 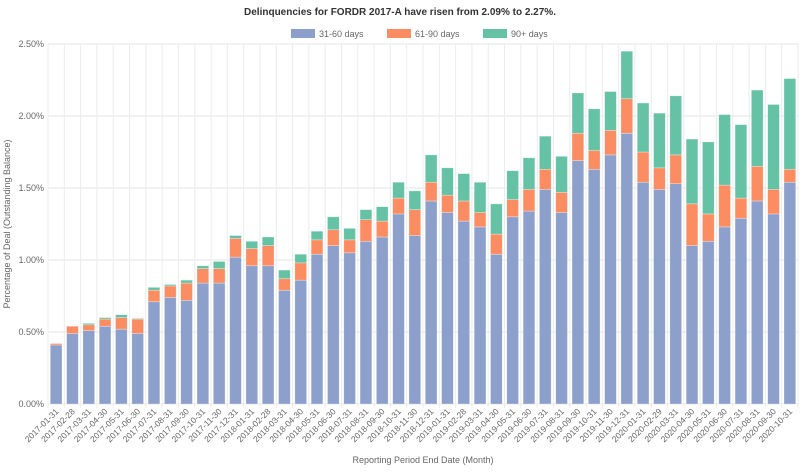 What do you see at coordinates (7, 223) in the screenshot?
I see `y-axis-label: Percentage of Deal (Outstanding Balance)` at bounding box center [7, 223].